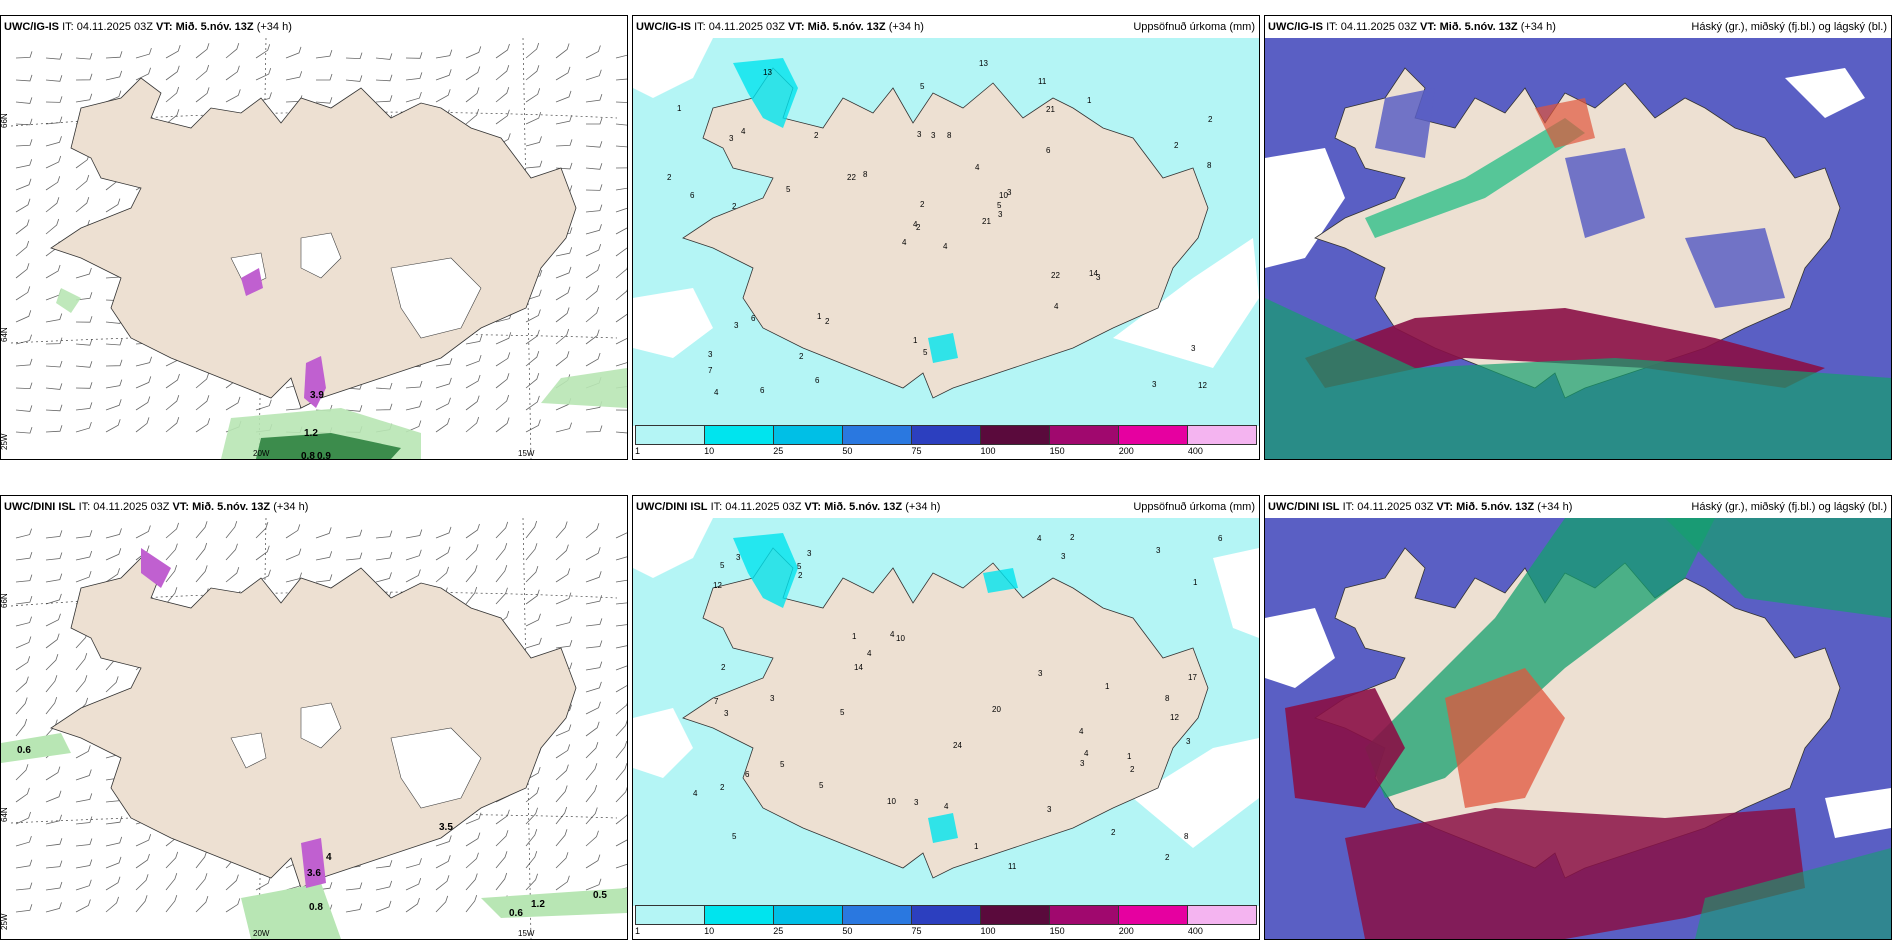  Describe the element at coordinates (801, 356) in the screenshot. I see `precip-value: 2` at that location.